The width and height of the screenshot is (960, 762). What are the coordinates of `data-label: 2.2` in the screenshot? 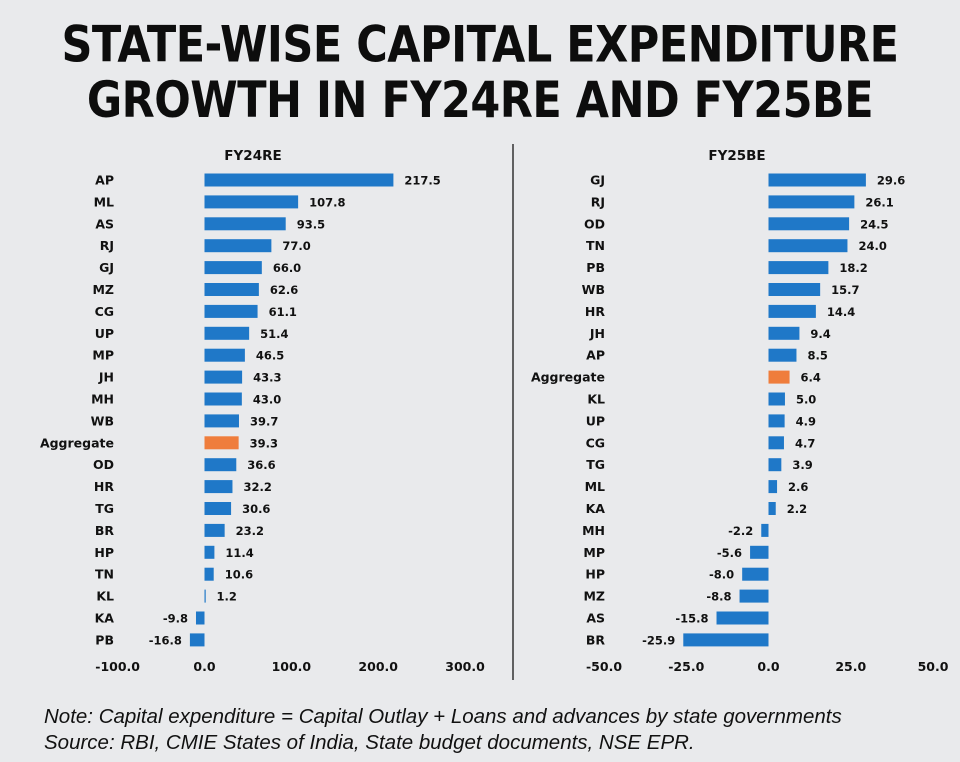 It's located at (797, 509).